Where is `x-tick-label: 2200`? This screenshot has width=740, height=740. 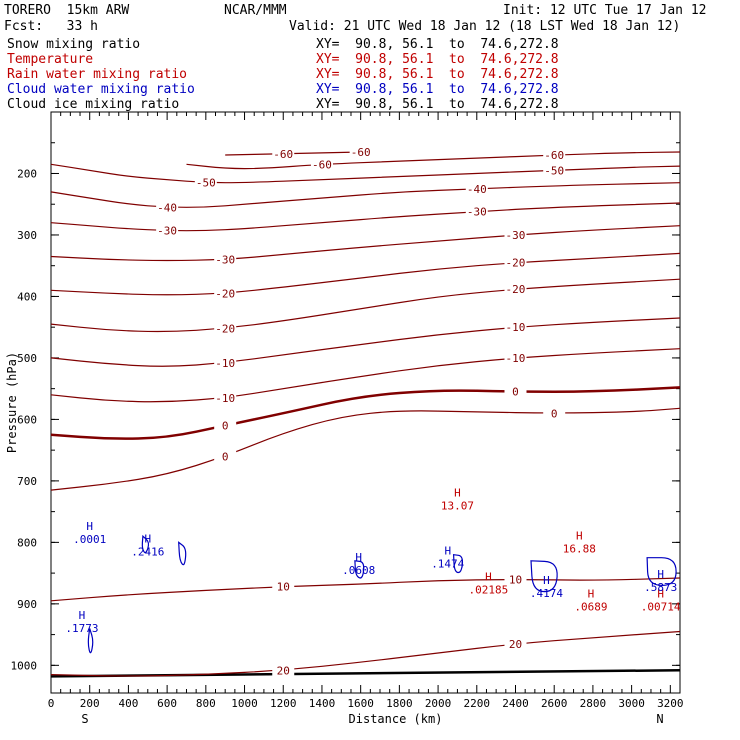
x-tick-label: 2200 is located at coordinates (477, 703).